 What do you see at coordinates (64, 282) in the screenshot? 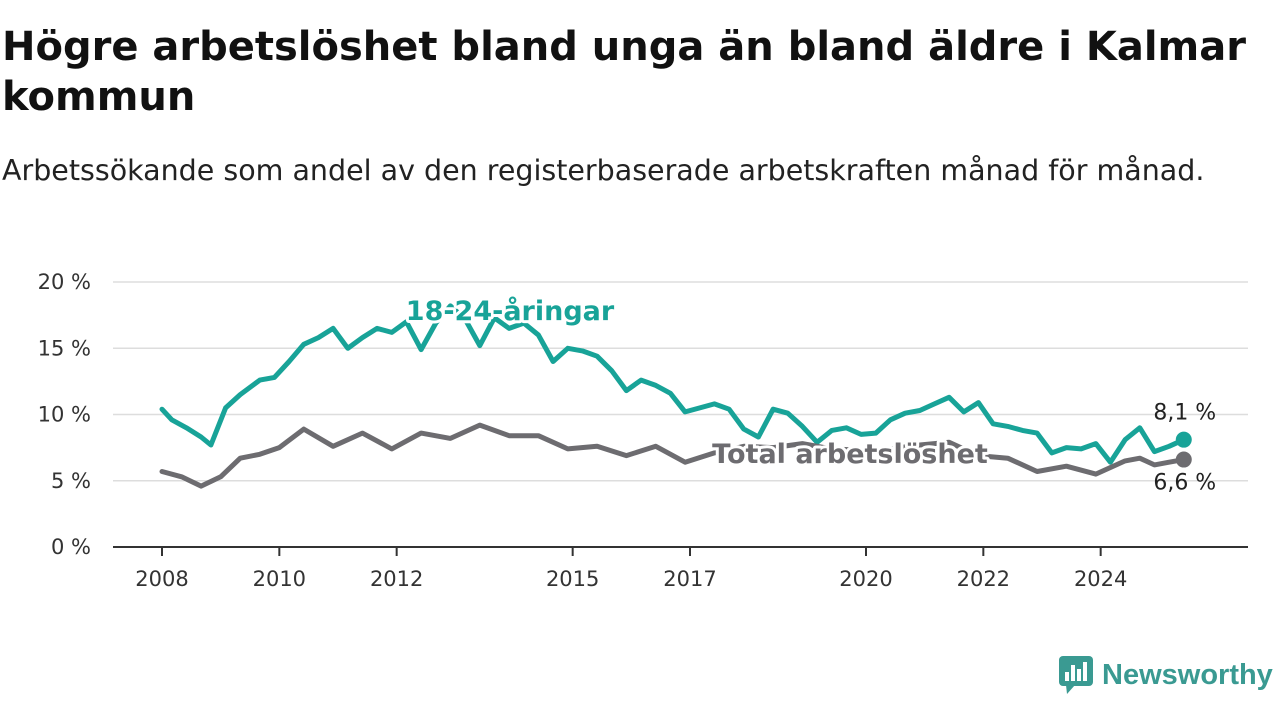
I see `y-tick-label: 20 %` at bounding box center [64, 282].